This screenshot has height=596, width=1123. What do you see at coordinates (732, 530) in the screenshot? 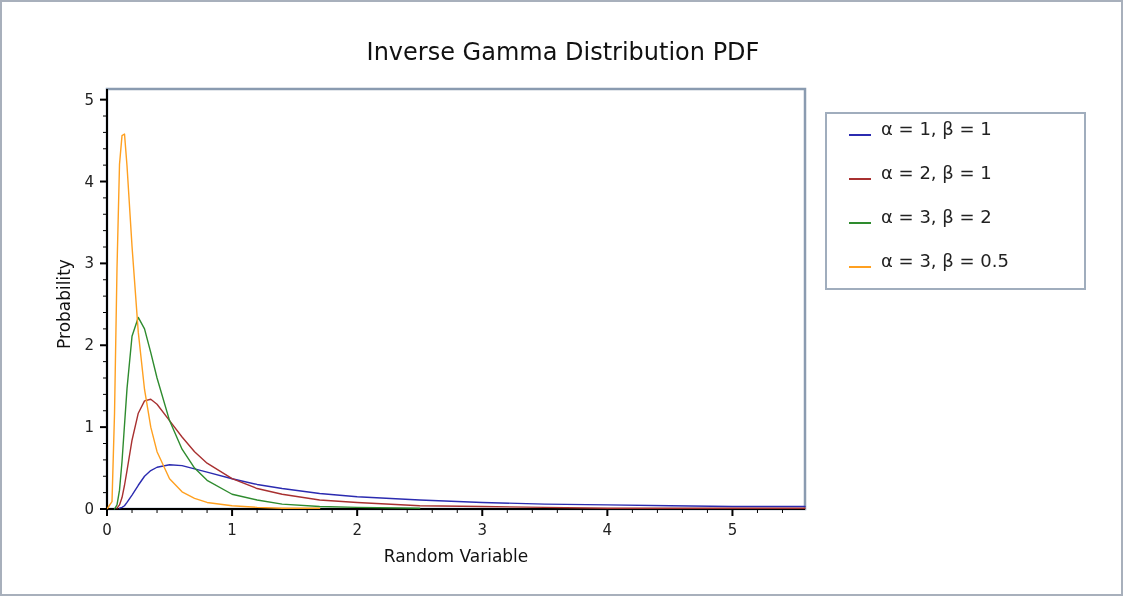
I see `x-tick-label: 5` at bounding box center [732, 530].